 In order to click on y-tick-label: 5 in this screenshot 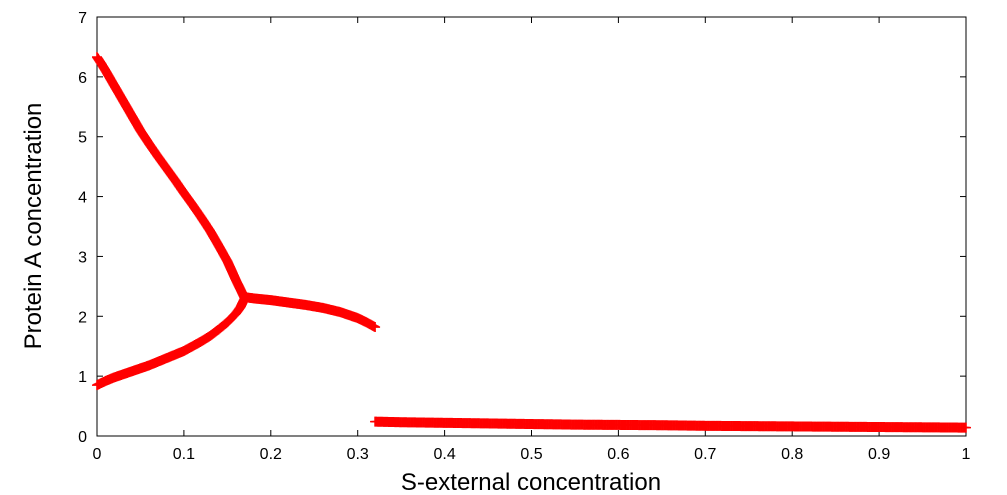, I will do `click(82, 138)`.